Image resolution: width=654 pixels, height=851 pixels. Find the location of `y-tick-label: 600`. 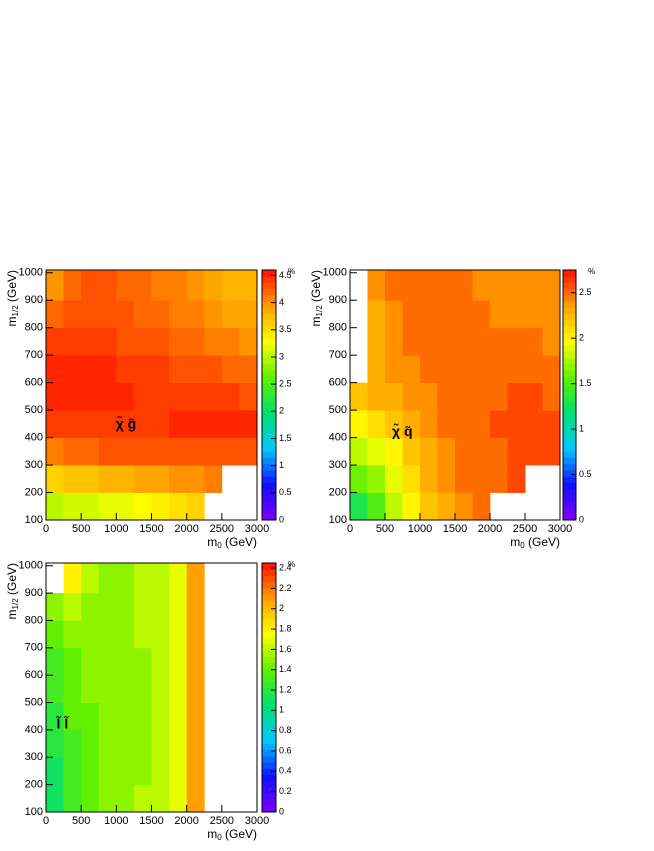

y-tick-label: 600 is located at coordinates (34, 675).